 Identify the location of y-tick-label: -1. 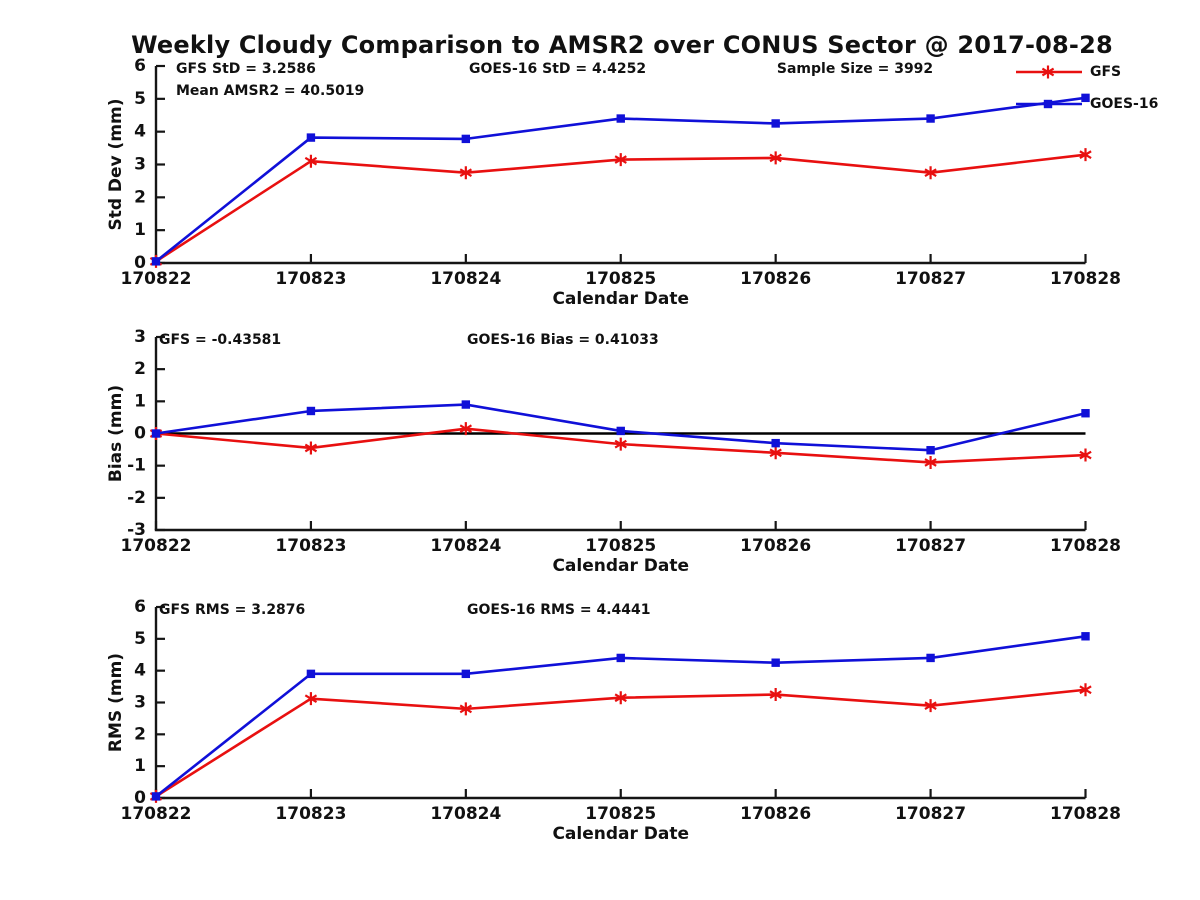
(136, 466).